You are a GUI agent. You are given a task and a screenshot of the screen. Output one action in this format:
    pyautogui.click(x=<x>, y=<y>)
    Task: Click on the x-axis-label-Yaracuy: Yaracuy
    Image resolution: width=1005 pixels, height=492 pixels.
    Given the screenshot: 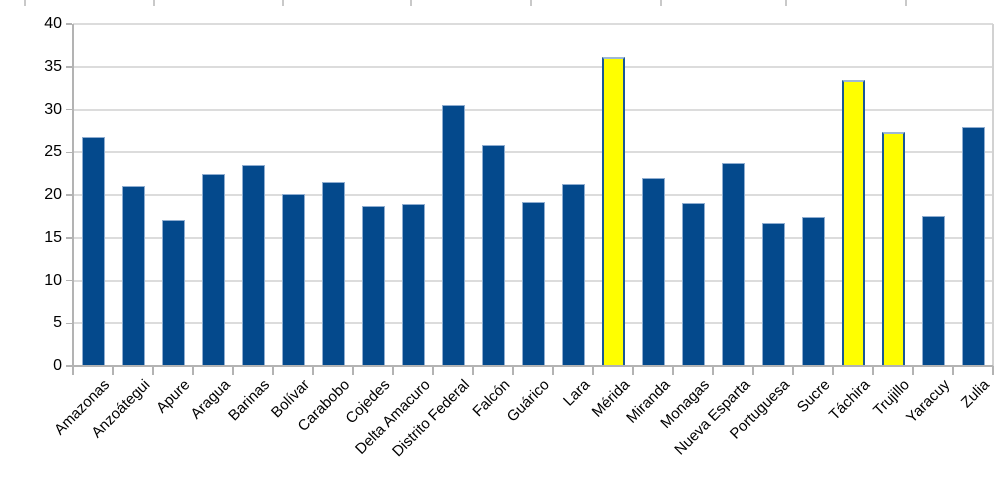 What is the action you would take?
    pyautogui.click(x=928, y=401)
    